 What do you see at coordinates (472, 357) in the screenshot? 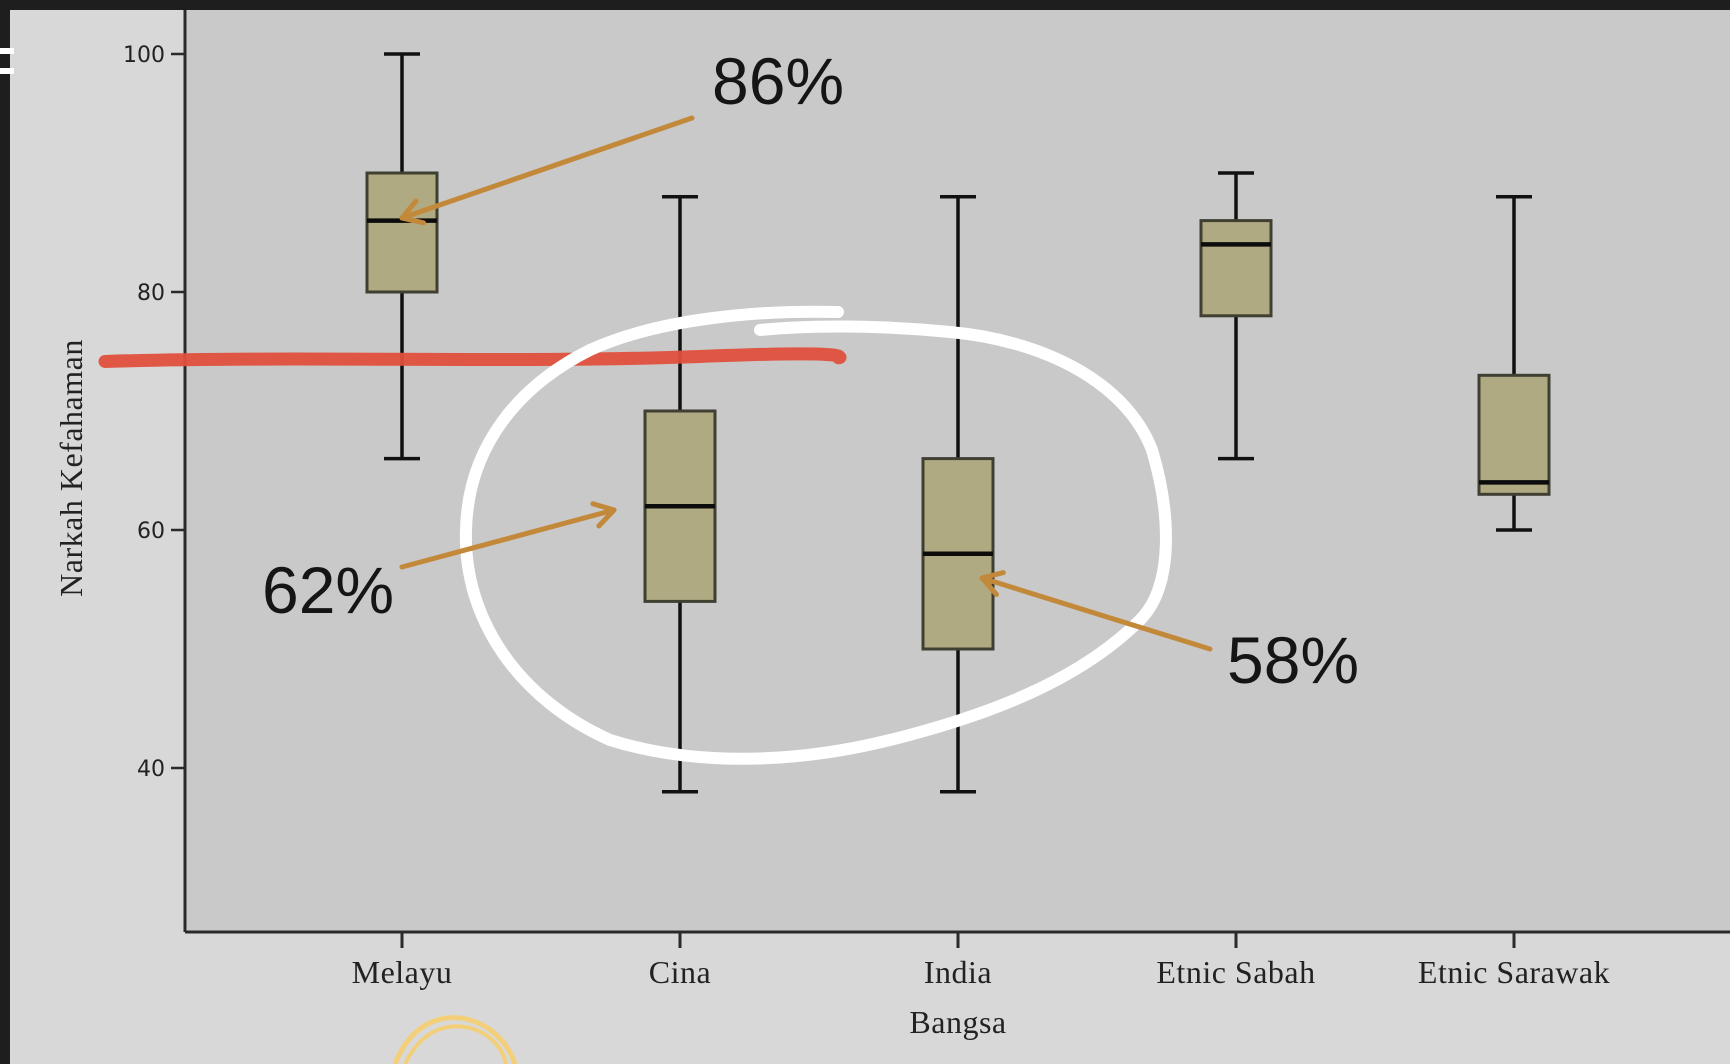
I see `red-highlight-line` at bounding box center [472, 357].